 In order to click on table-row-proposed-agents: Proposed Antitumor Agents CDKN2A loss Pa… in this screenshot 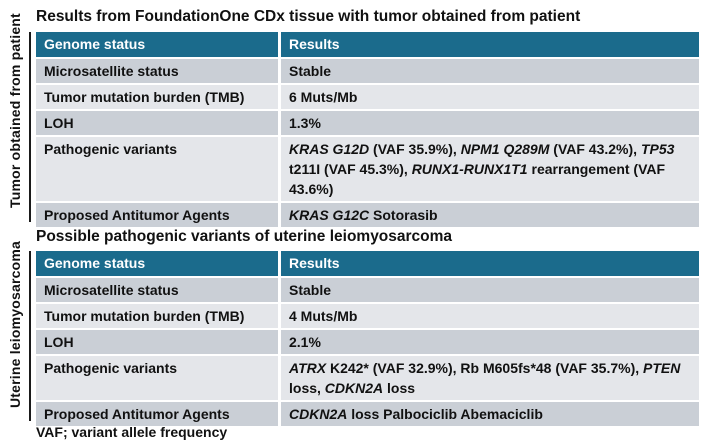, I will do `click(367, 414)`.